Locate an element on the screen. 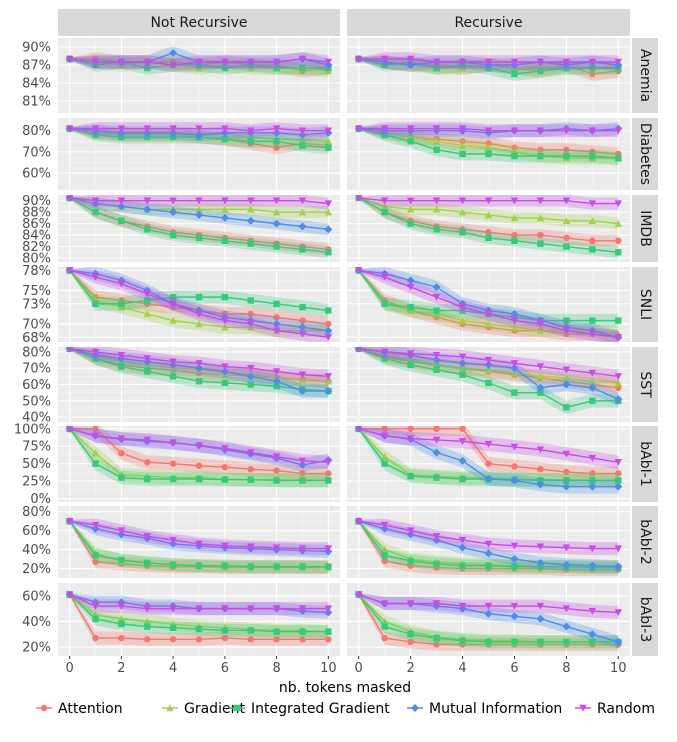 The height and width of the screenshot is (742, 677). y-tick-label: 60% is located at coordinates (36, 174).